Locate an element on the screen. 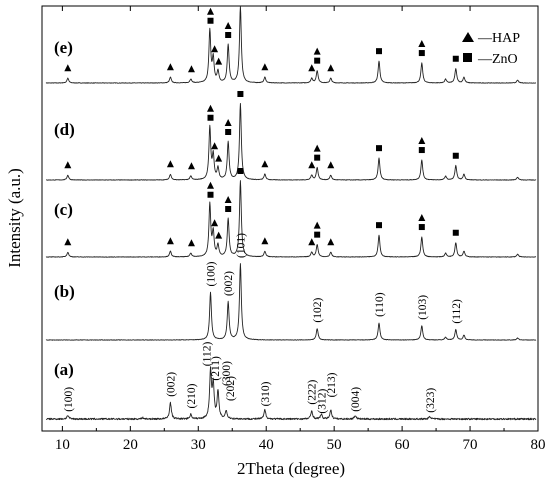  peak-label: (211) is located at coordinates (216, 368).